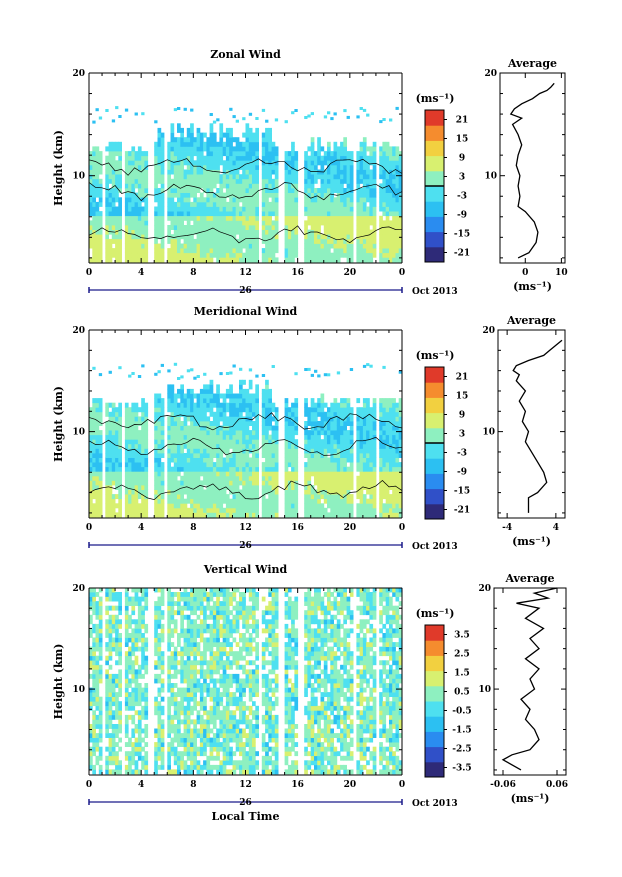 This screenshot has width=622, height=877. I want to click on average-profile-line, so click(532, 170).